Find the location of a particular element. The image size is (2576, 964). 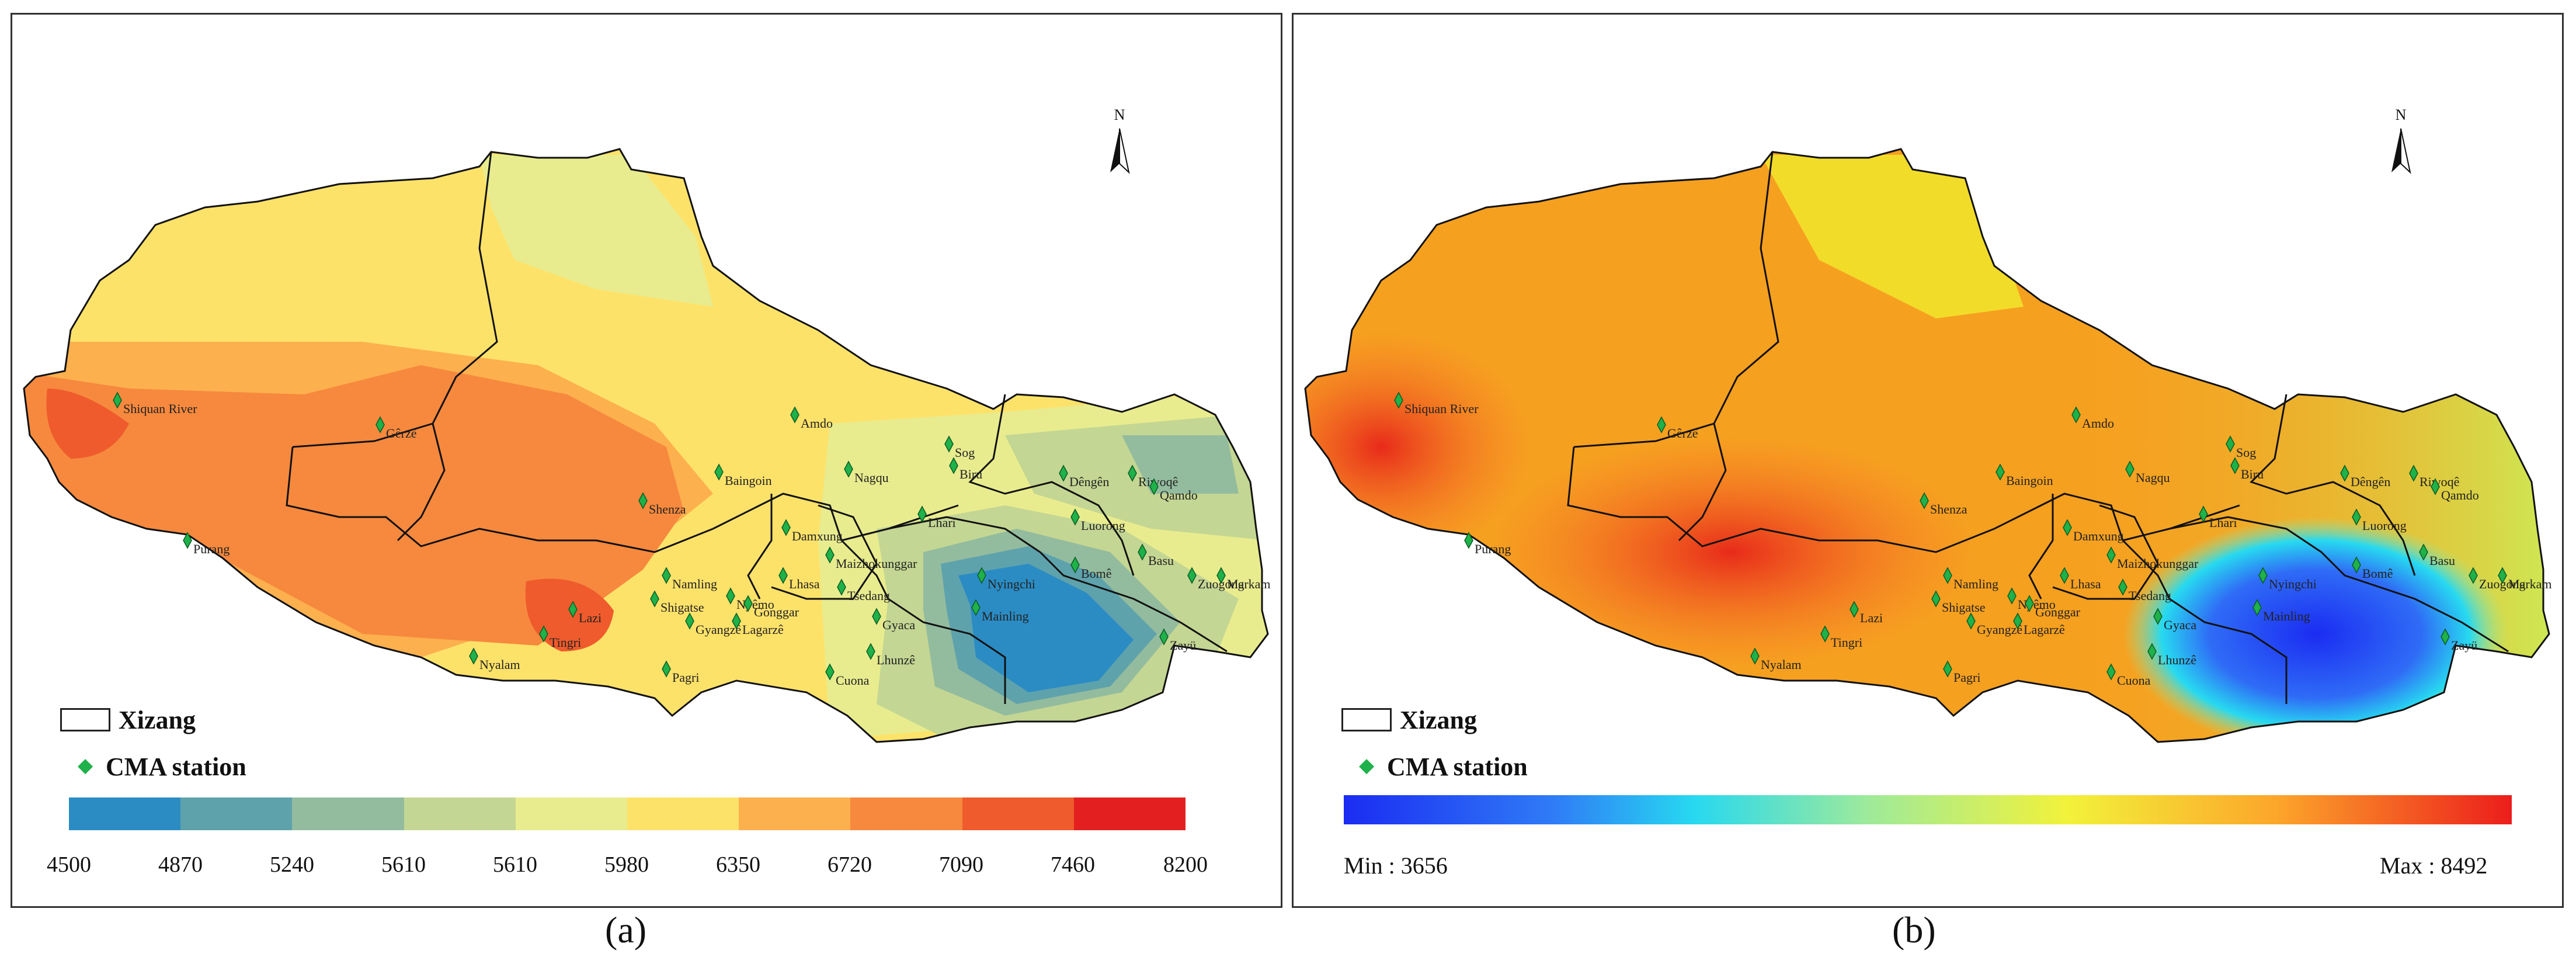

colorbar-b is located at coordinates (1928, 809).